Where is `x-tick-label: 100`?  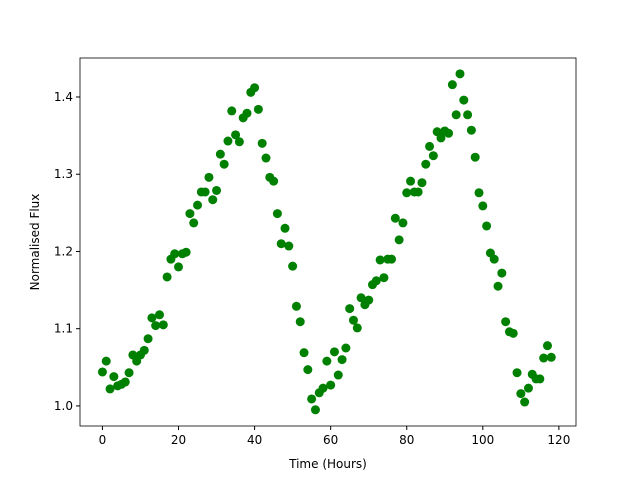 x-tick-label: 100 is located at coordinates (482, 440).